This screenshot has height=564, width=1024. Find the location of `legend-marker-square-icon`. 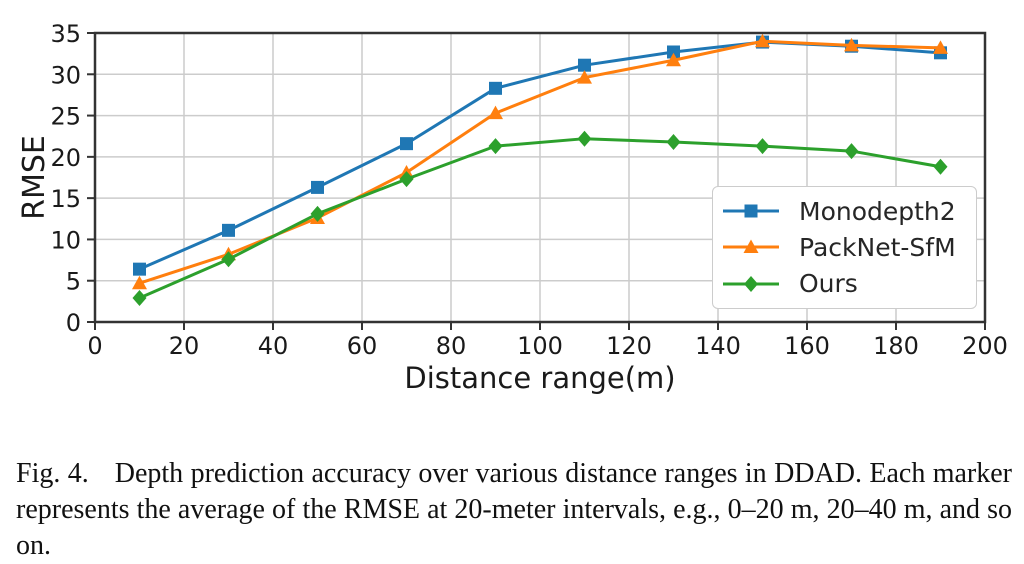

legend-marker-square-icon is located at coordinates (751, 211).